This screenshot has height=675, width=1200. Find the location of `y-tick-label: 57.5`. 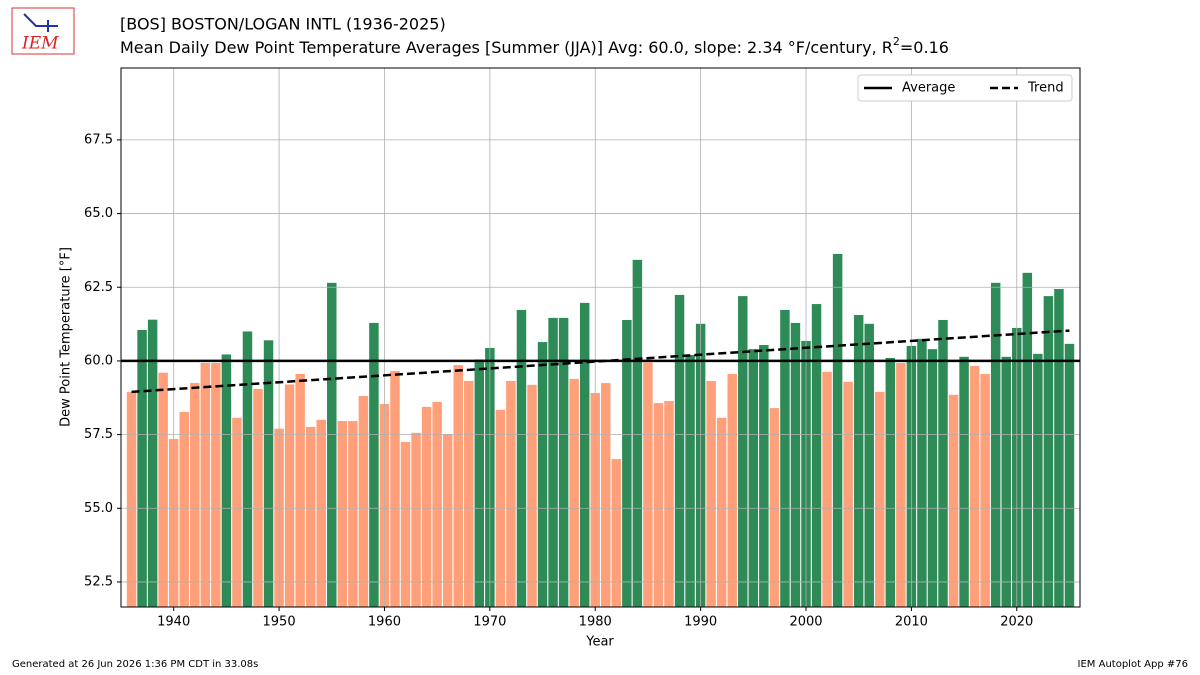

y-tick-label: 57.5 is located at coordinates (98, 434).